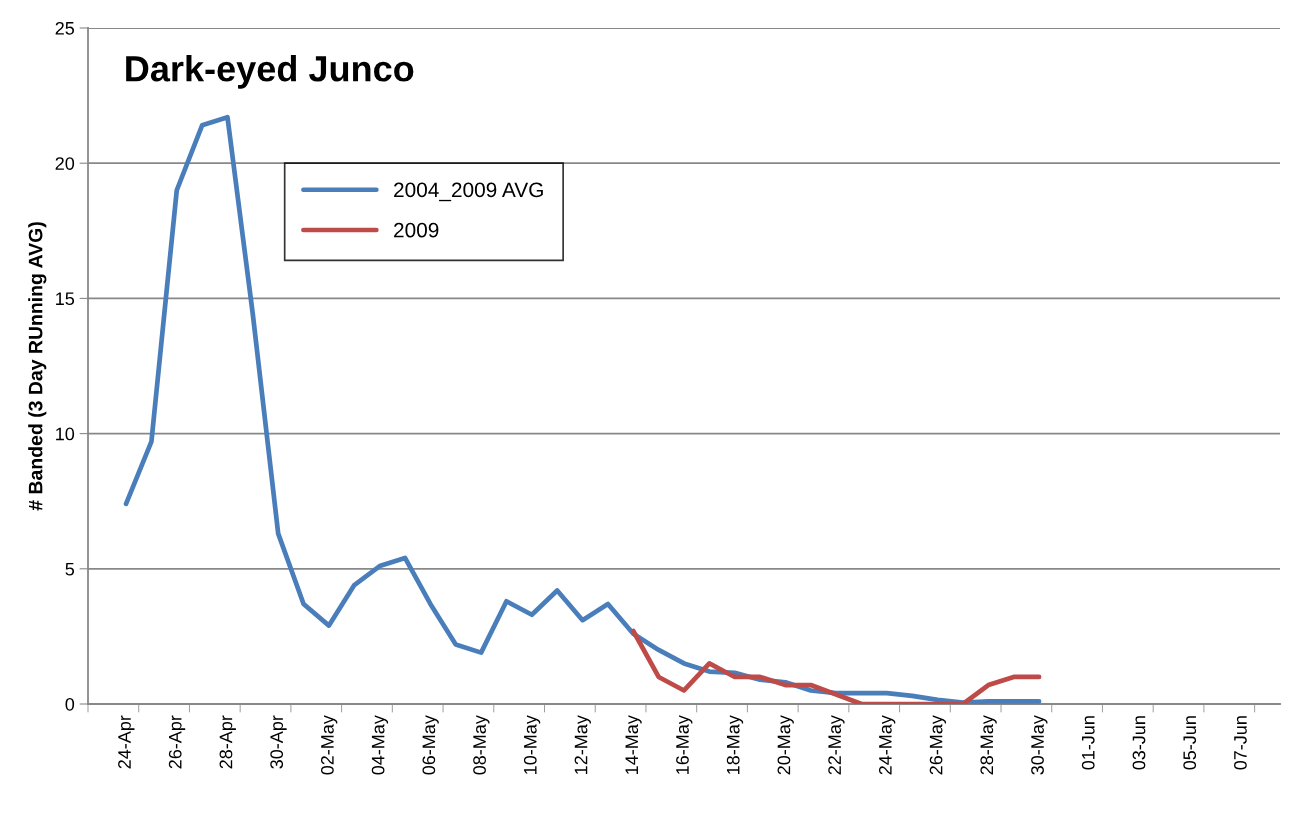 This screenshot has width=1312, height=840. I want to click on x-tick-label: 26-Apr, so click(177, 742).